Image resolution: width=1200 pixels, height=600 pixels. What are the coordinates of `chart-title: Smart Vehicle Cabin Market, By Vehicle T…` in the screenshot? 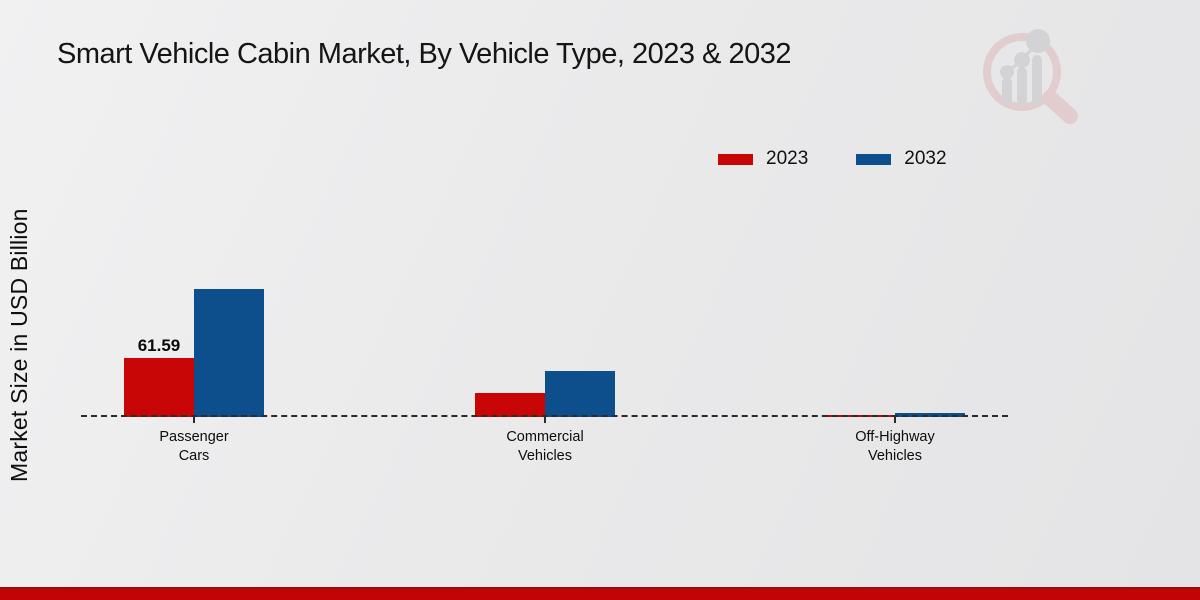 It's located at (424, 54).